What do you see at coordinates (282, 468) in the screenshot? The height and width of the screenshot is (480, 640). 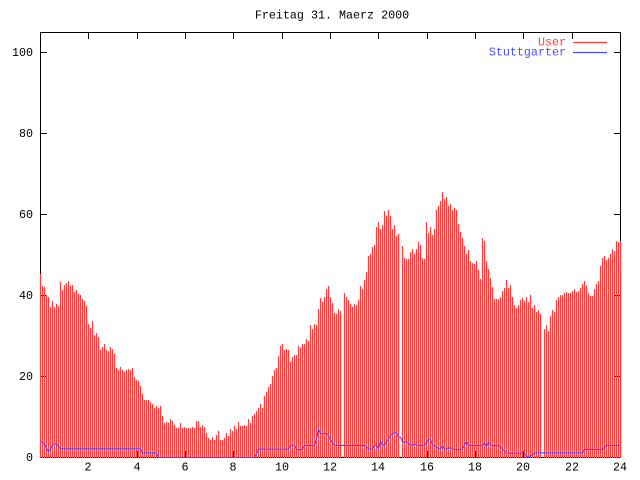 I see `svg-text: 10` at bounding box center [282, 468].